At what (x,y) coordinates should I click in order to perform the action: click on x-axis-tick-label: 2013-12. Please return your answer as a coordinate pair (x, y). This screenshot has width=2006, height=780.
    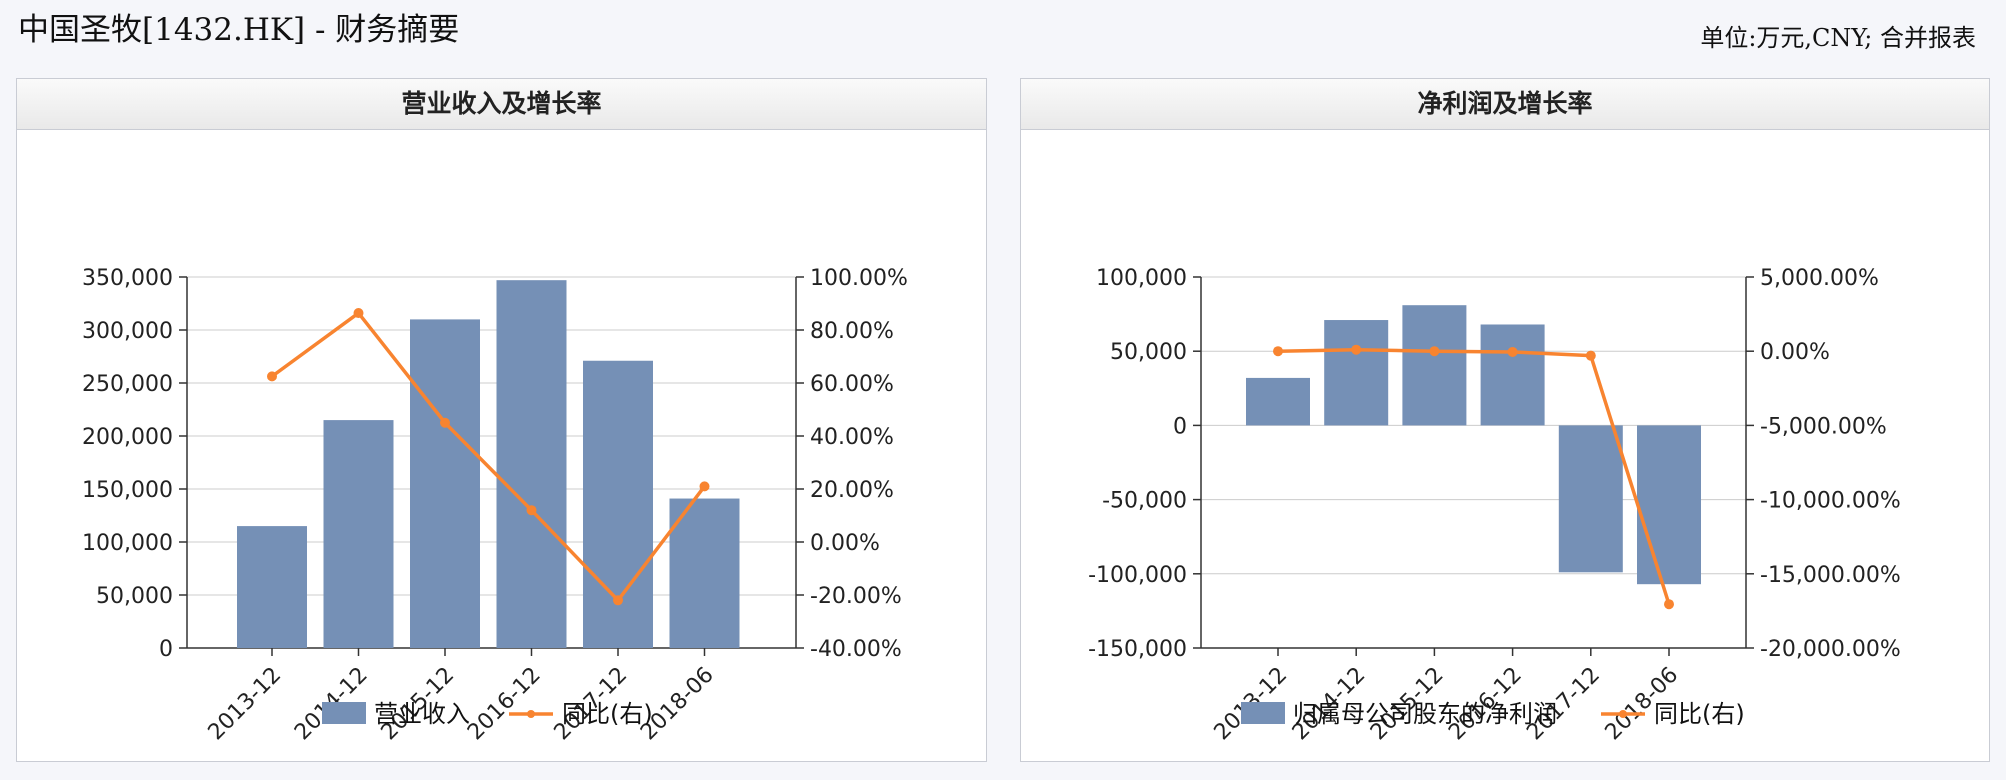
    Looking at the image, I should click on (245, 704).